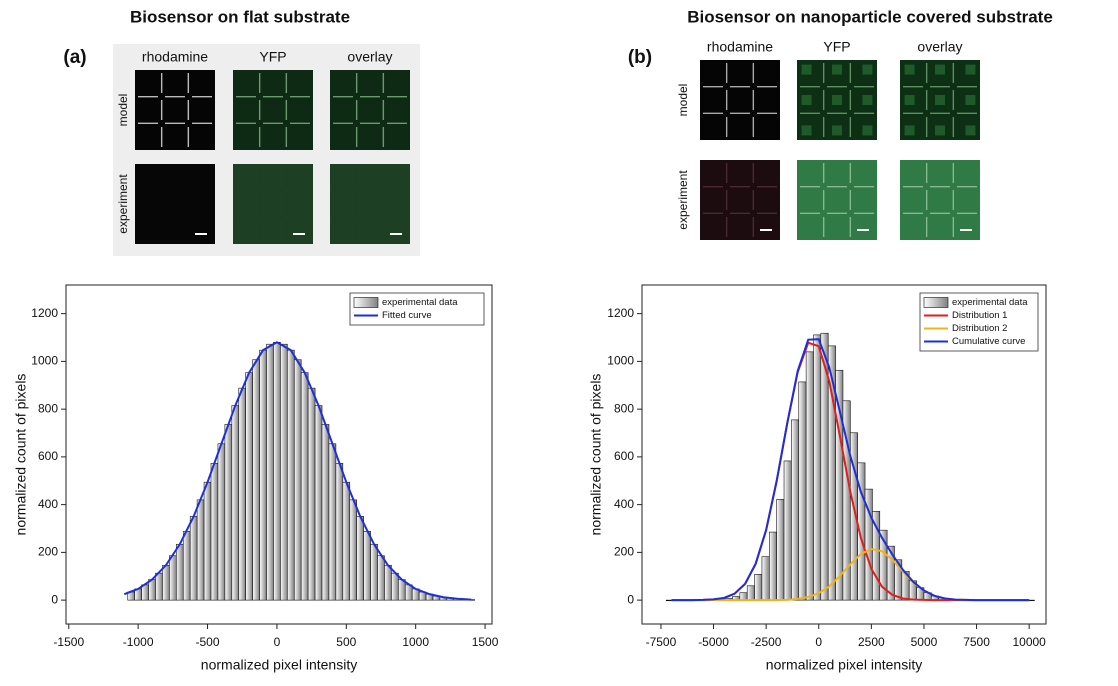  Describe the element at coordinates (979, 328) in the screenshot. I see `legend-label: Distribution 2` at that location.